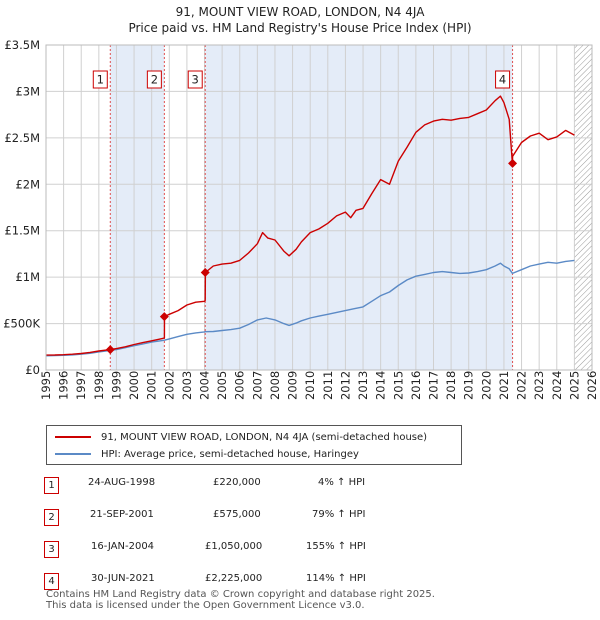 This screenshot has height=620, width=600. What do you see at coordinates (169, 385) in the screenshot?
I see `x-tick-label: 2002` at bounding box center [169, 385].